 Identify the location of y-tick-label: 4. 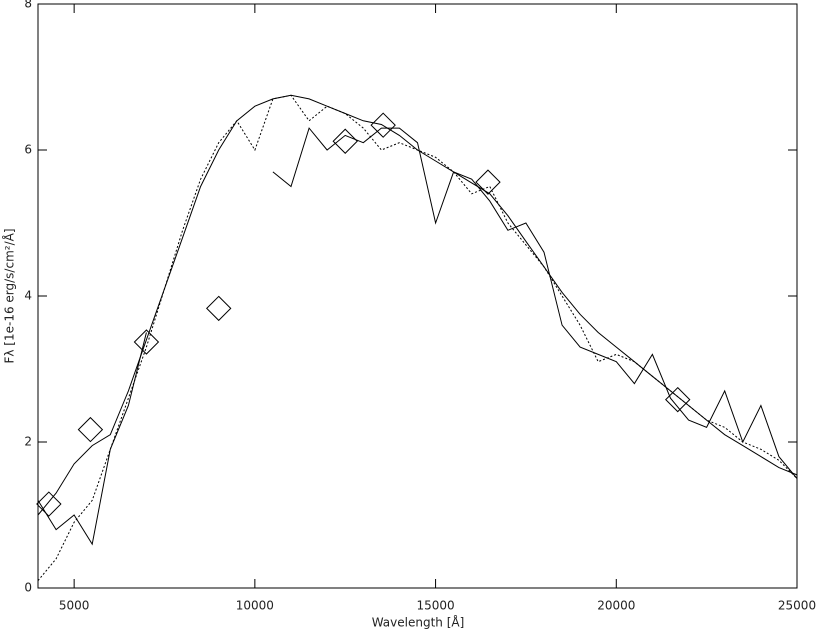
(28, 296).